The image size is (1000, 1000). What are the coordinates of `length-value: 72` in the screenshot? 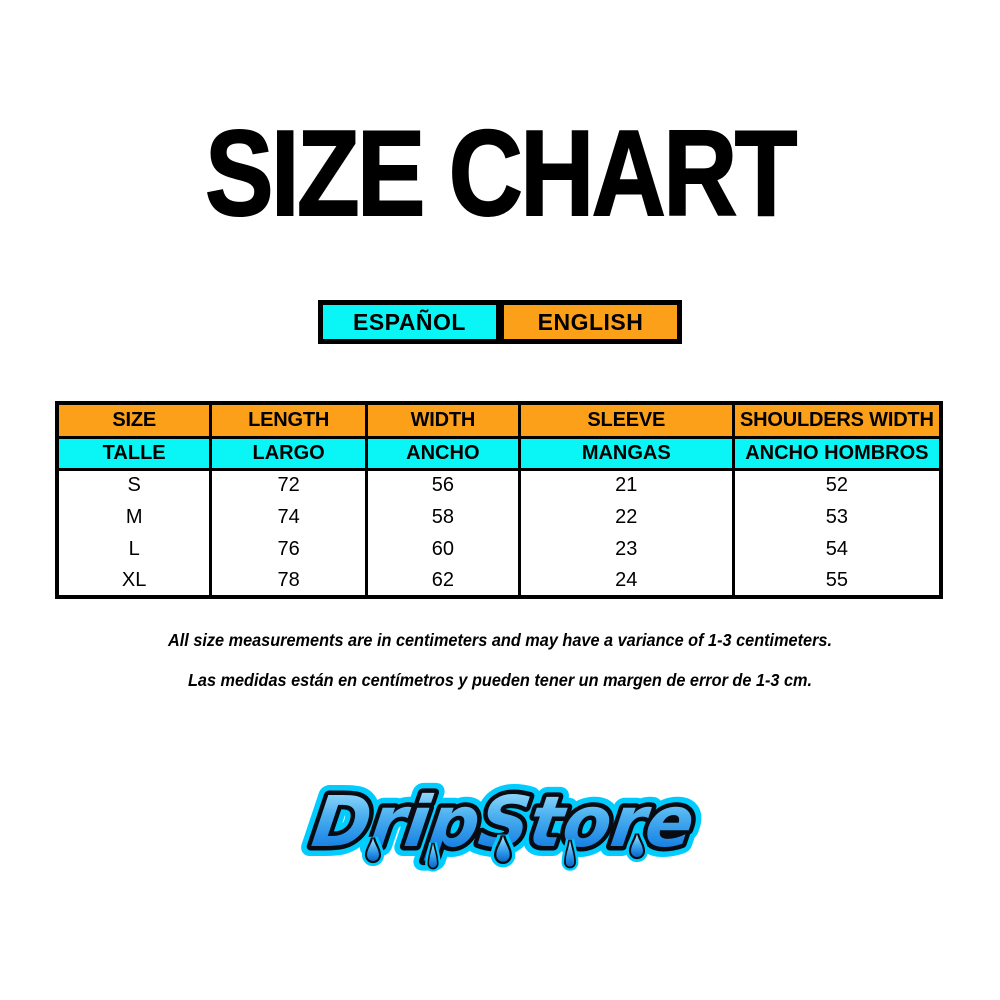 It's located at (288, 485).